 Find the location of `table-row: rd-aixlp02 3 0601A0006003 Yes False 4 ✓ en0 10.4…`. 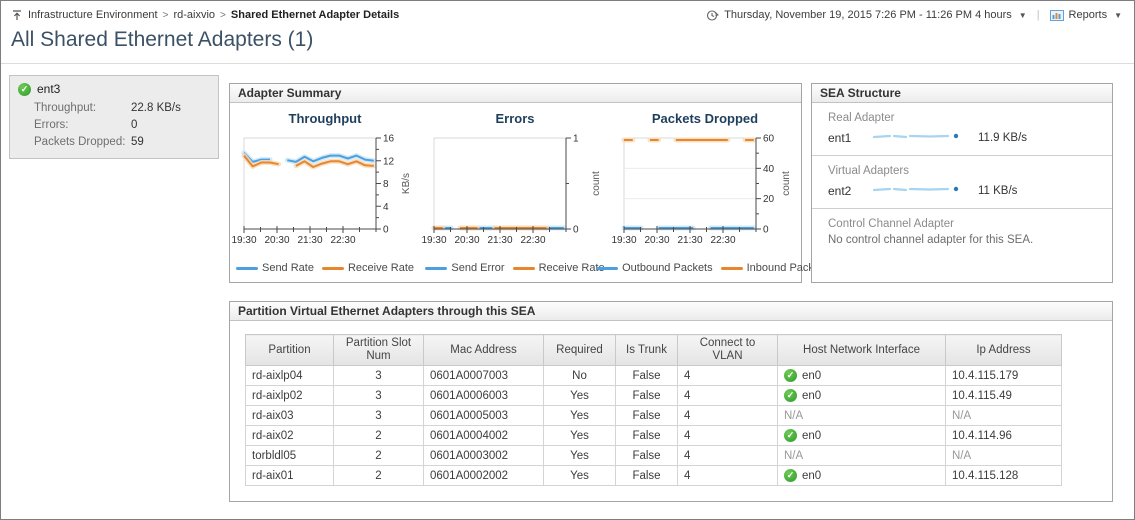

table-row: rd-aixlp02 3 0601A0006003 Yes False 4 ✓ en0 10.4… is located at coordinates (653, 395).